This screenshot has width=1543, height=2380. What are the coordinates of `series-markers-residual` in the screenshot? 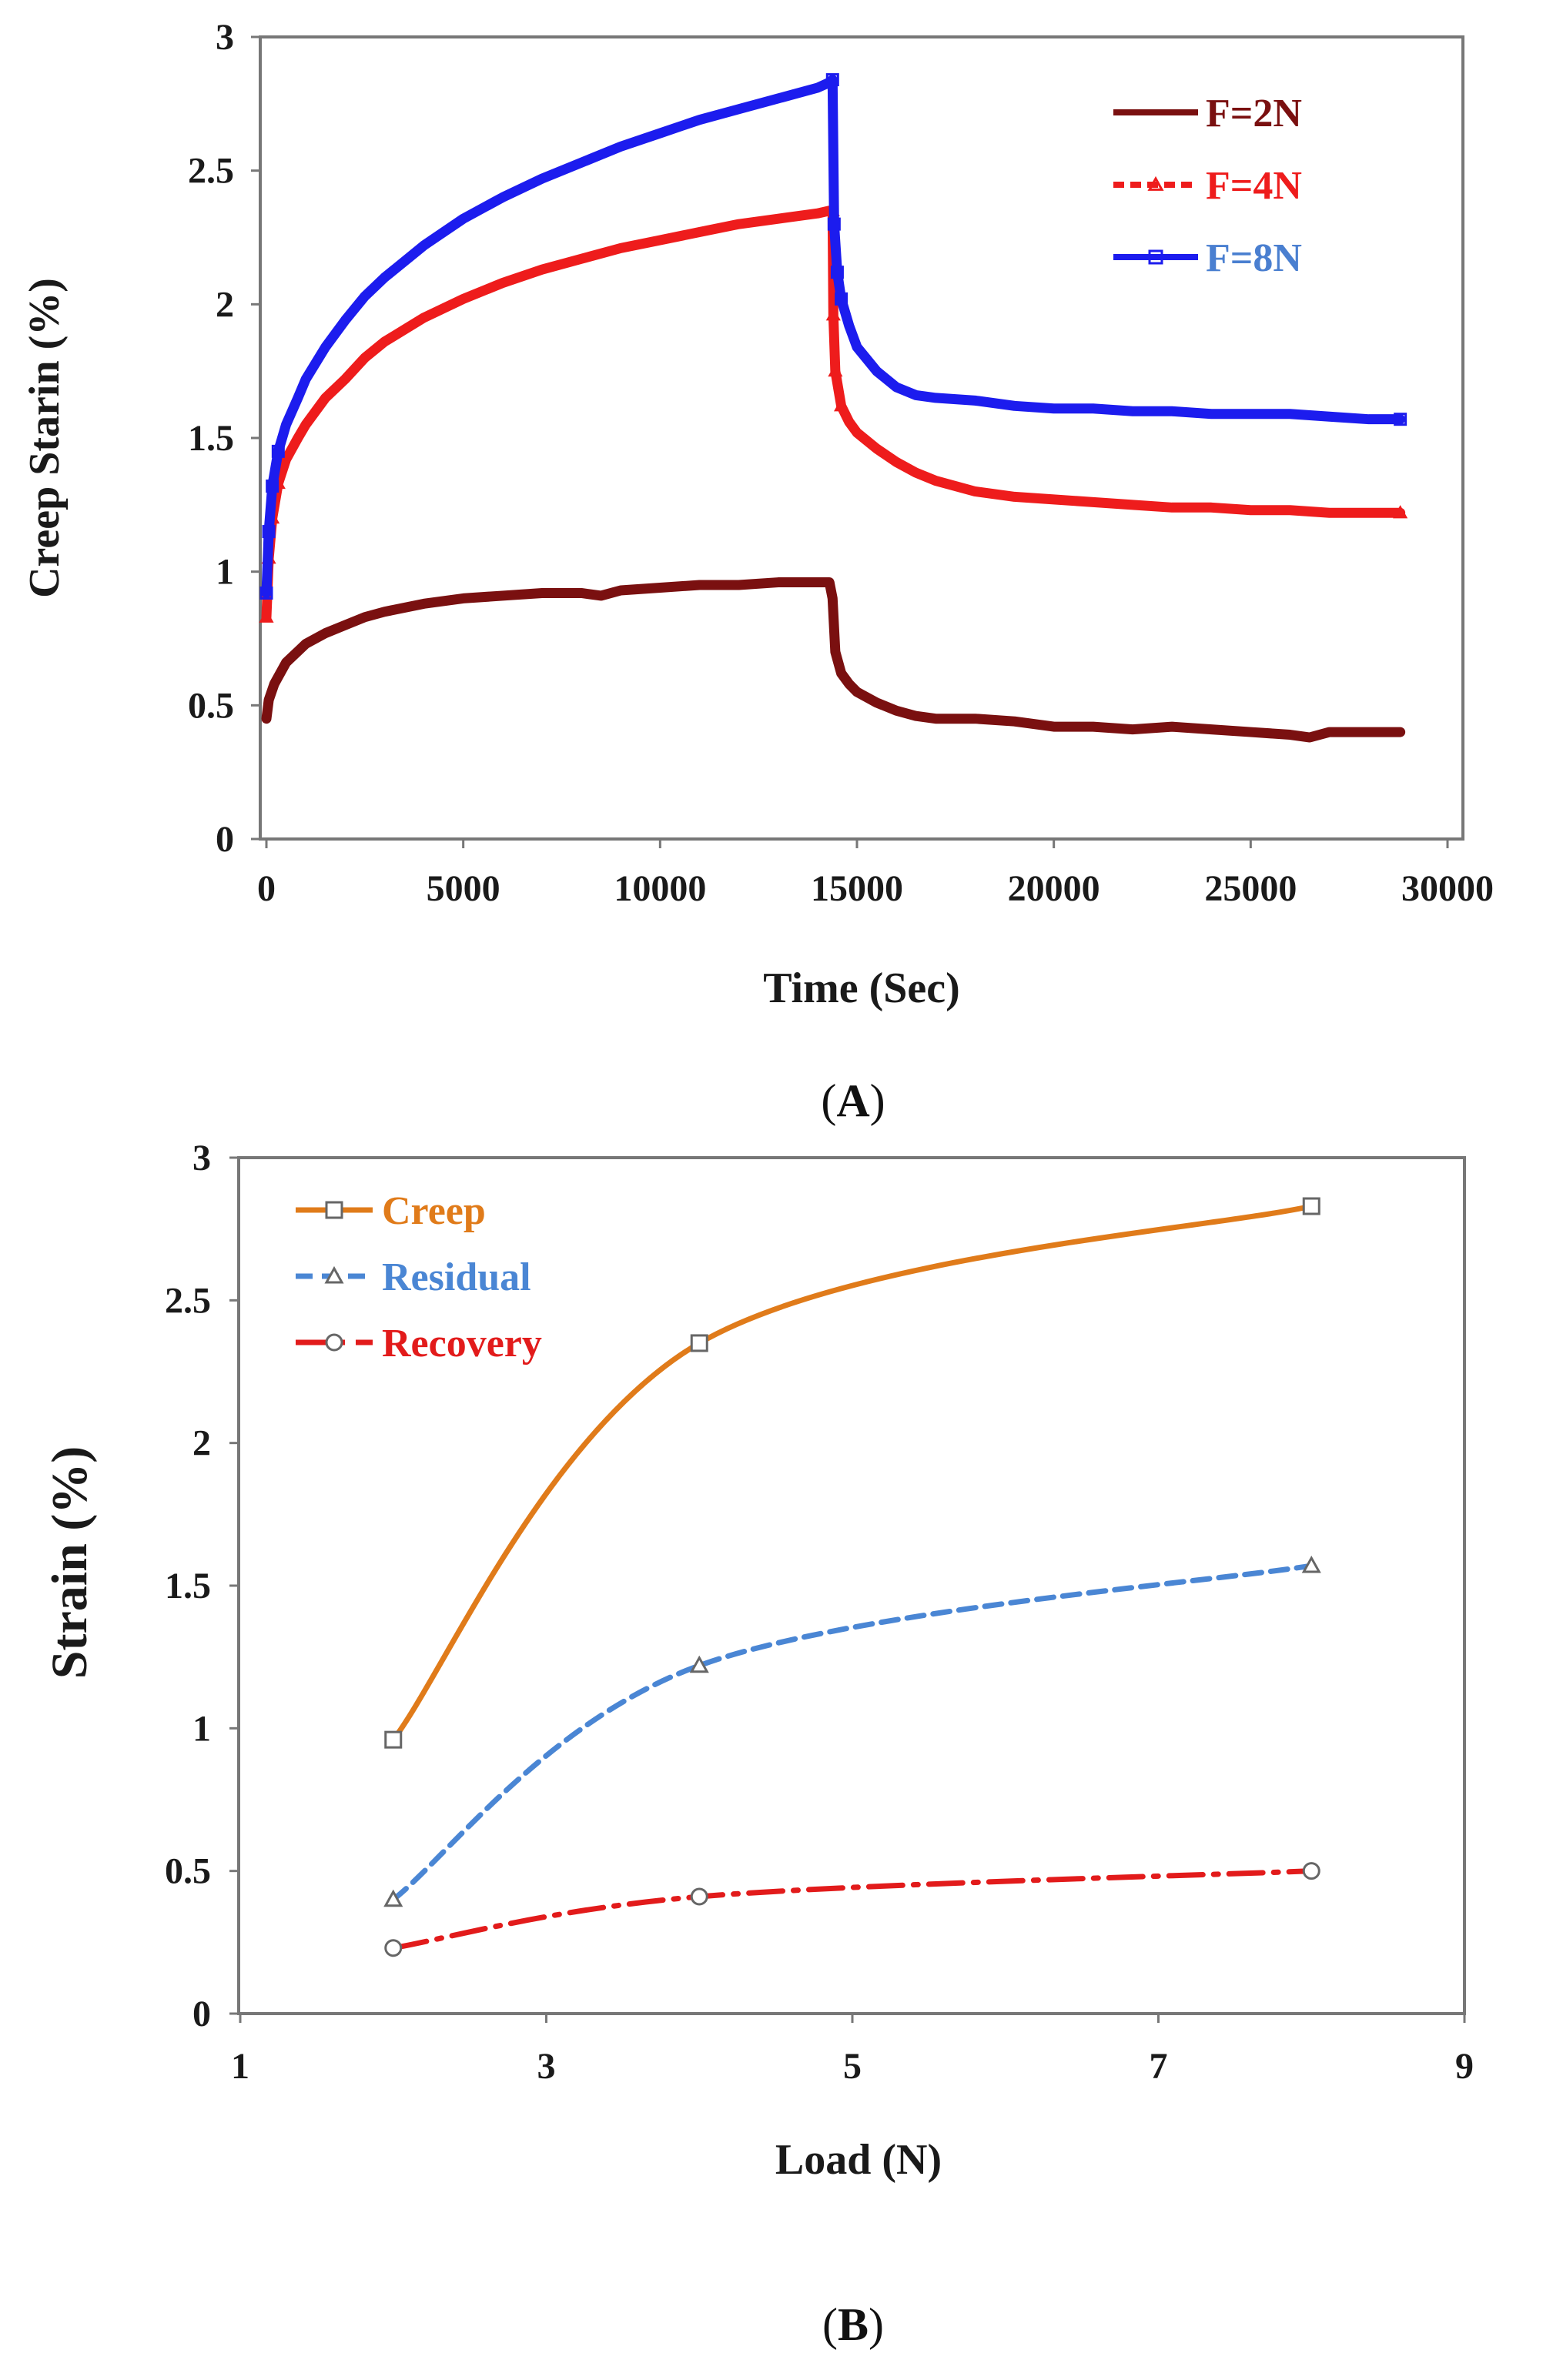 It's located at (852, 1731).